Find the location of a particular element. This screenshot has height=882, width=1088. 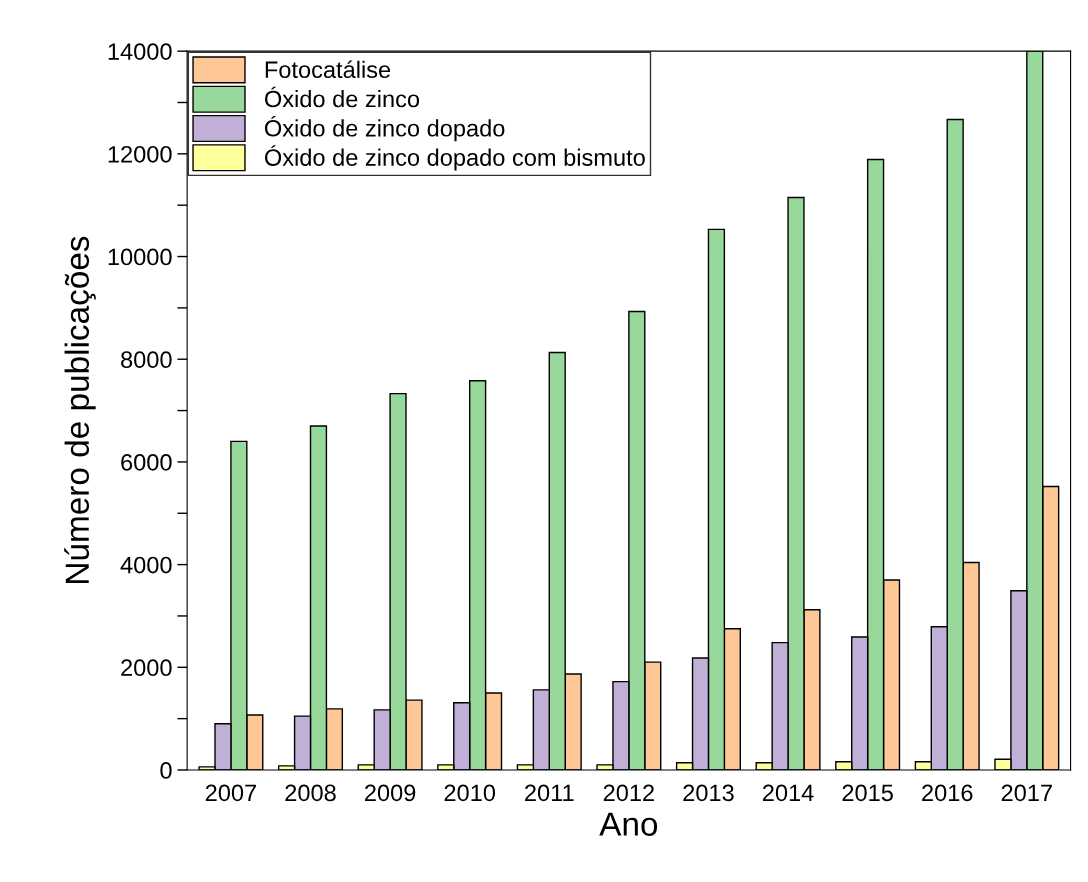

x-tick-label: 2011 is located at coordinates (549, 793).